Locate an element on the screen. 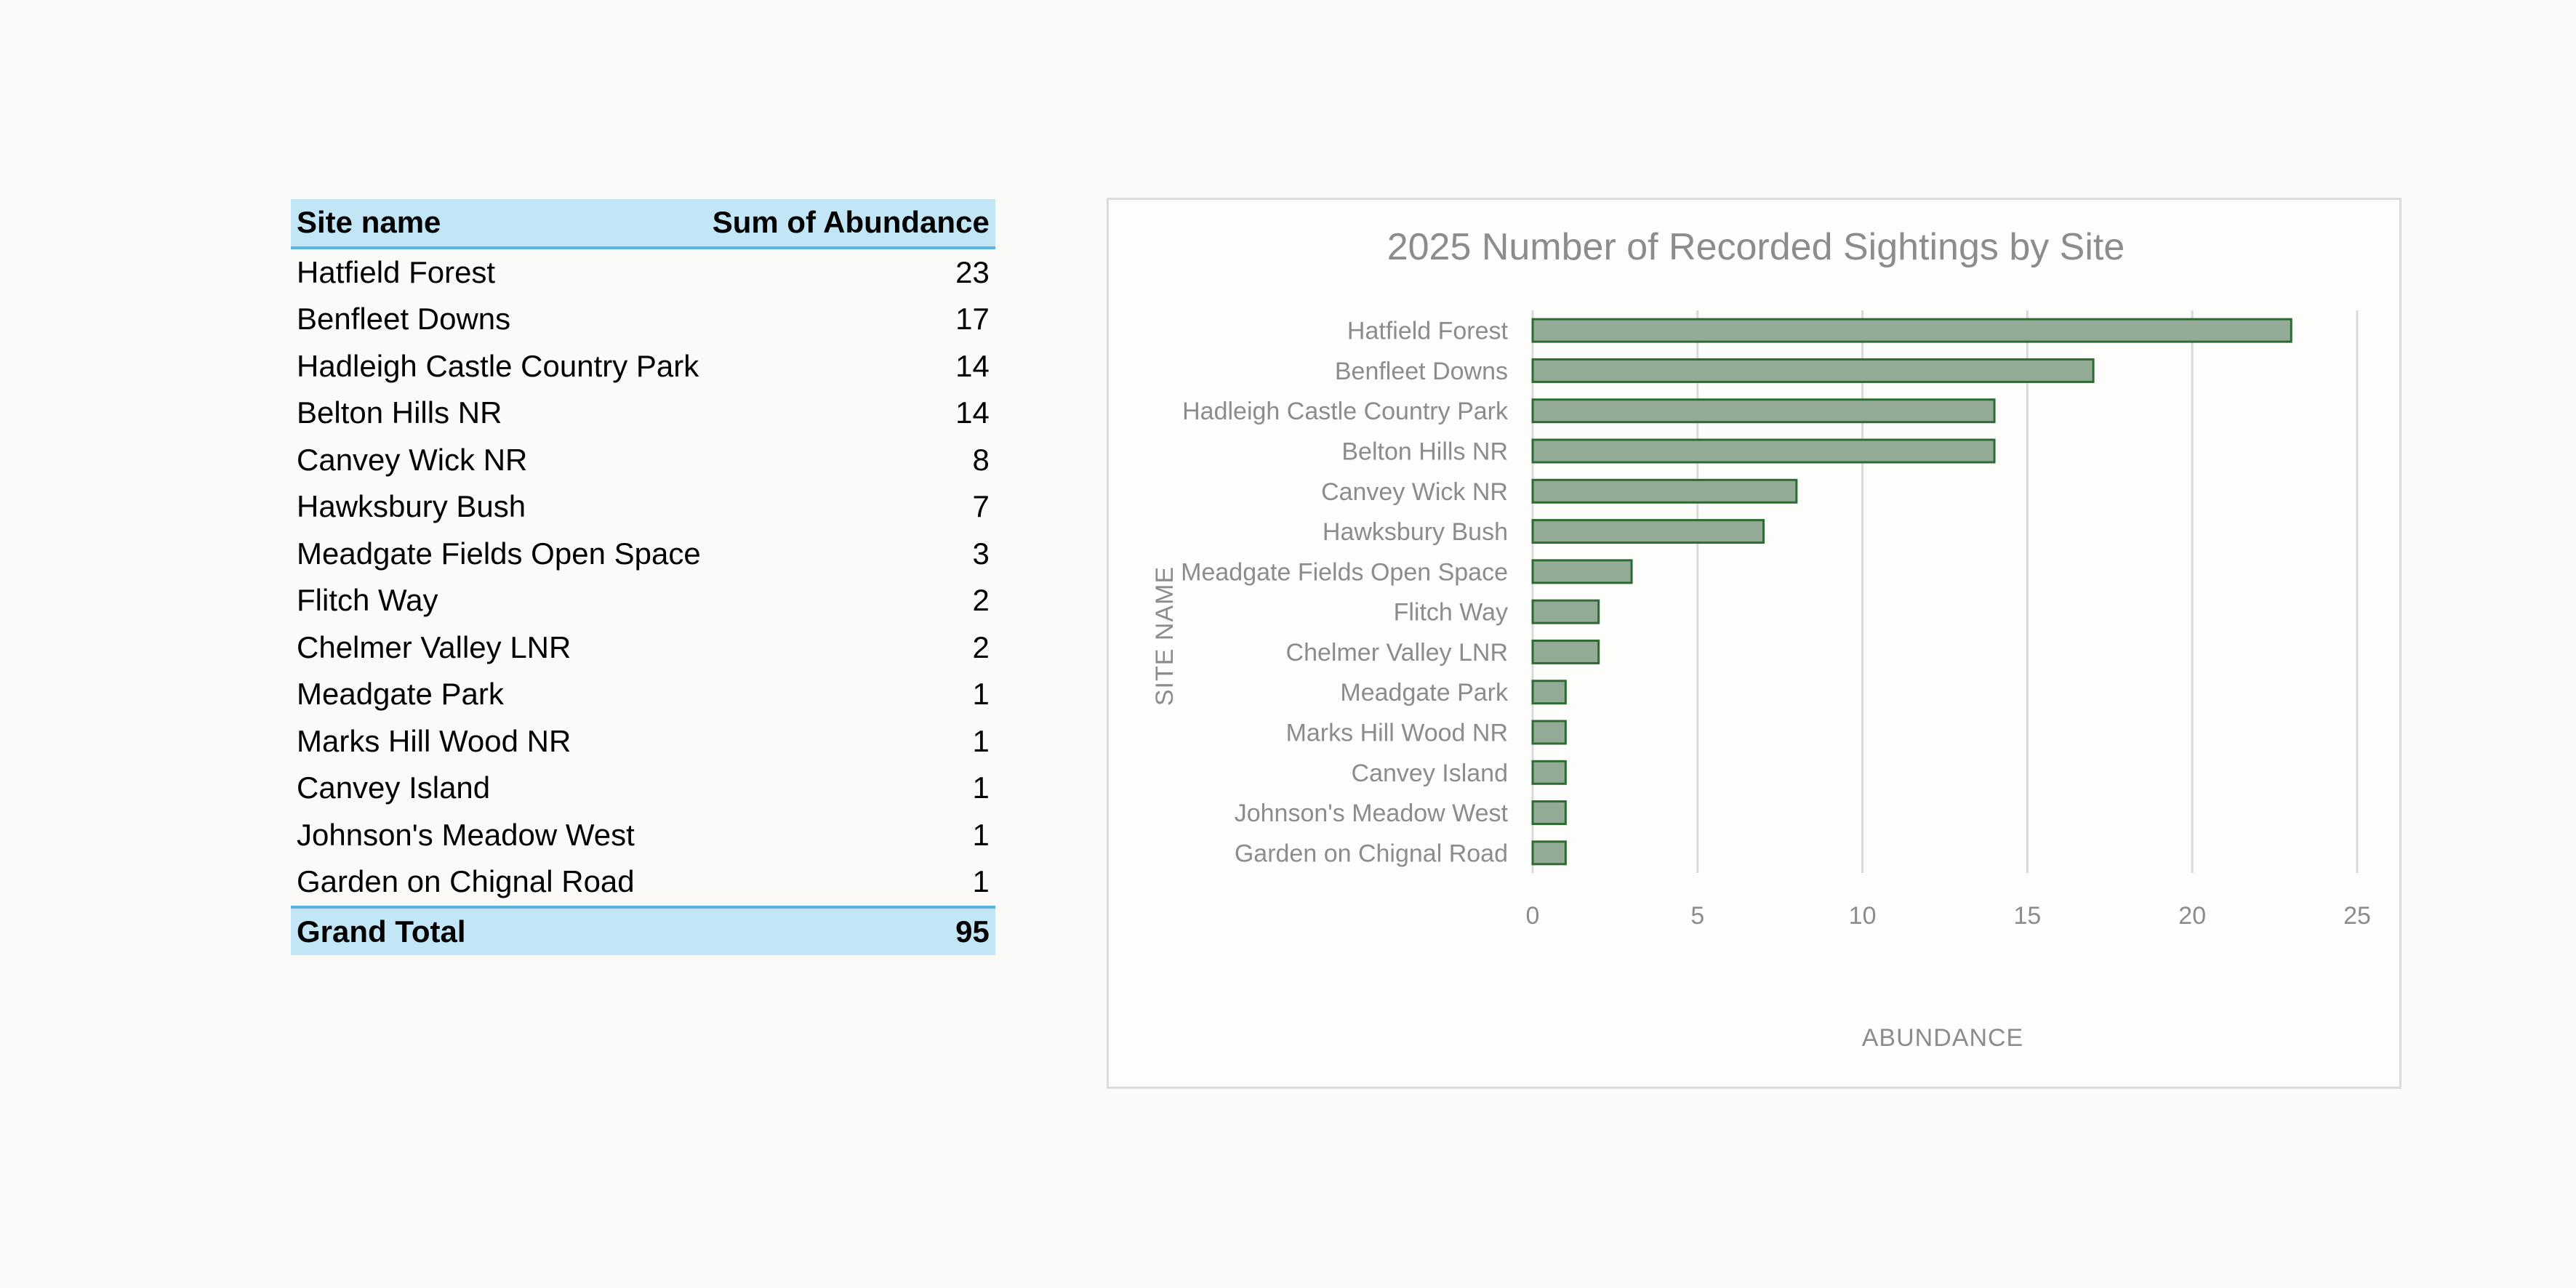 Image resolution: width=2576 pixels, height=1288 pixels. site-name-cell: Chelmer Valley LNR is located at coordinates (434, 646).